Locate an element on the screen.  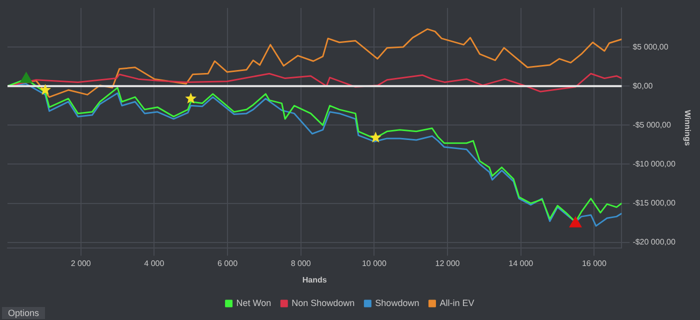
x-tick-label: 10 000 is located at coordinates (374, 263).